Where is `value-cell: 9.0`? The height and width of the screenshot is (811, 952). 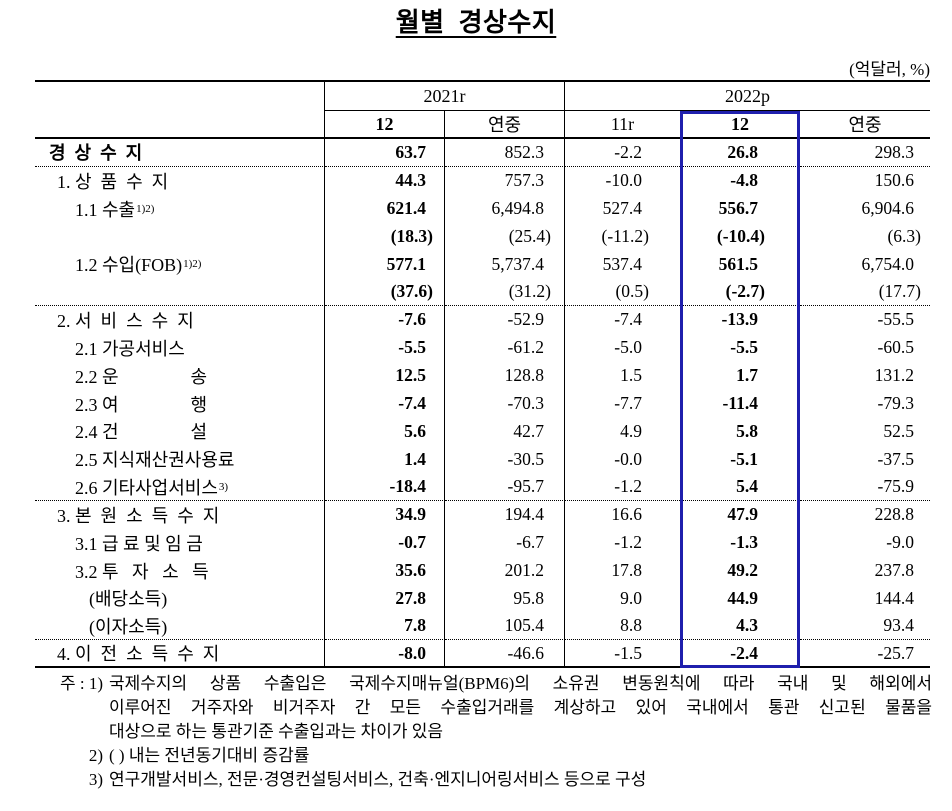
value-cell: 9.0 is located at coordinates (631, 597).